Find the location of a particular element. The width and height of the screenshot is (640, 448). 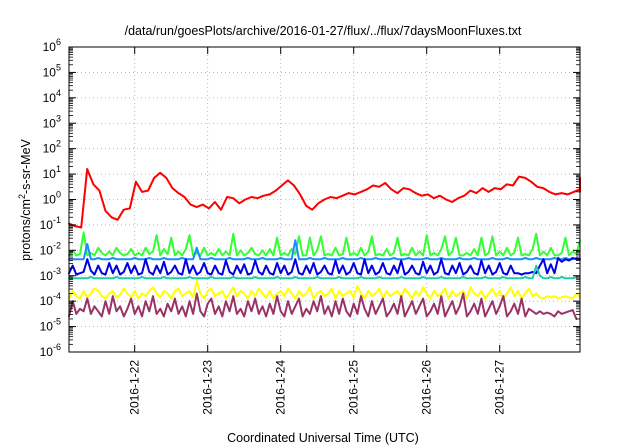

y-tick-label: 10⁻¹ is located at coordinates (50, 223).